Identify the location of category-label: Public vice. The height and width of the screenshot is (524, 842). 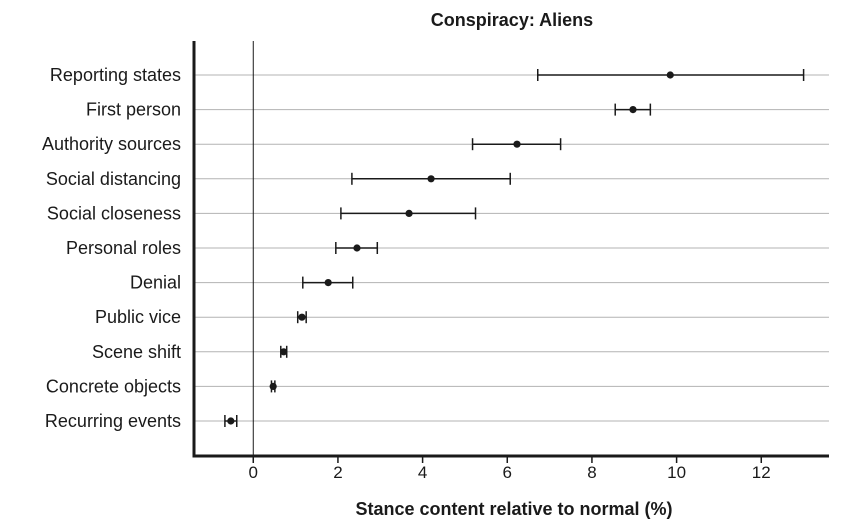
(138, 317).